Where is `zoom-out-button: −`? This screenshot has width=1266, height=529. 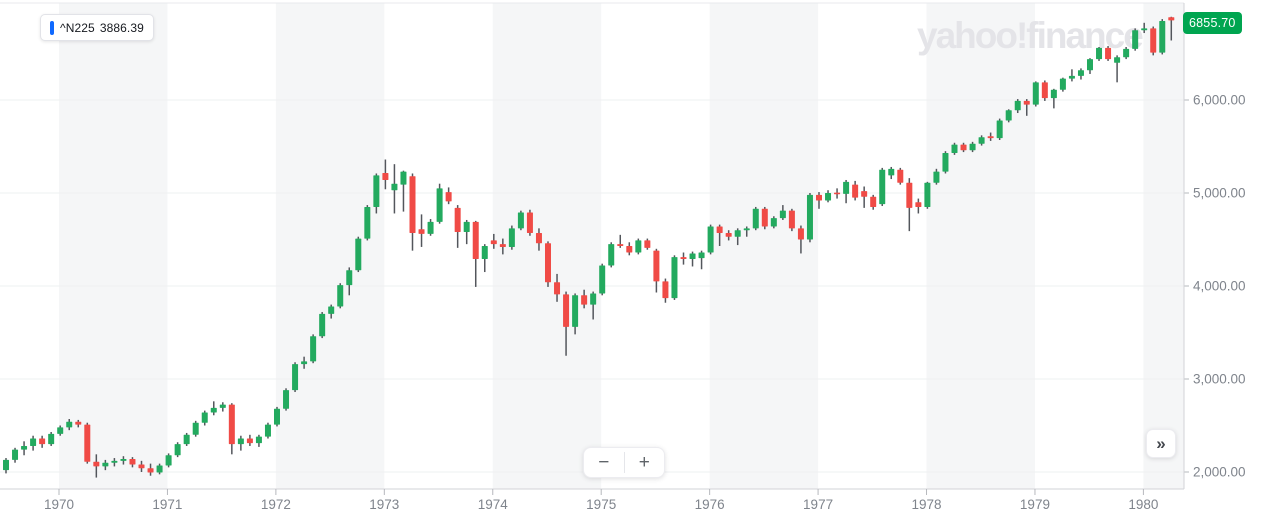
zoom-out-button: − is located at coordinates (604, 462).